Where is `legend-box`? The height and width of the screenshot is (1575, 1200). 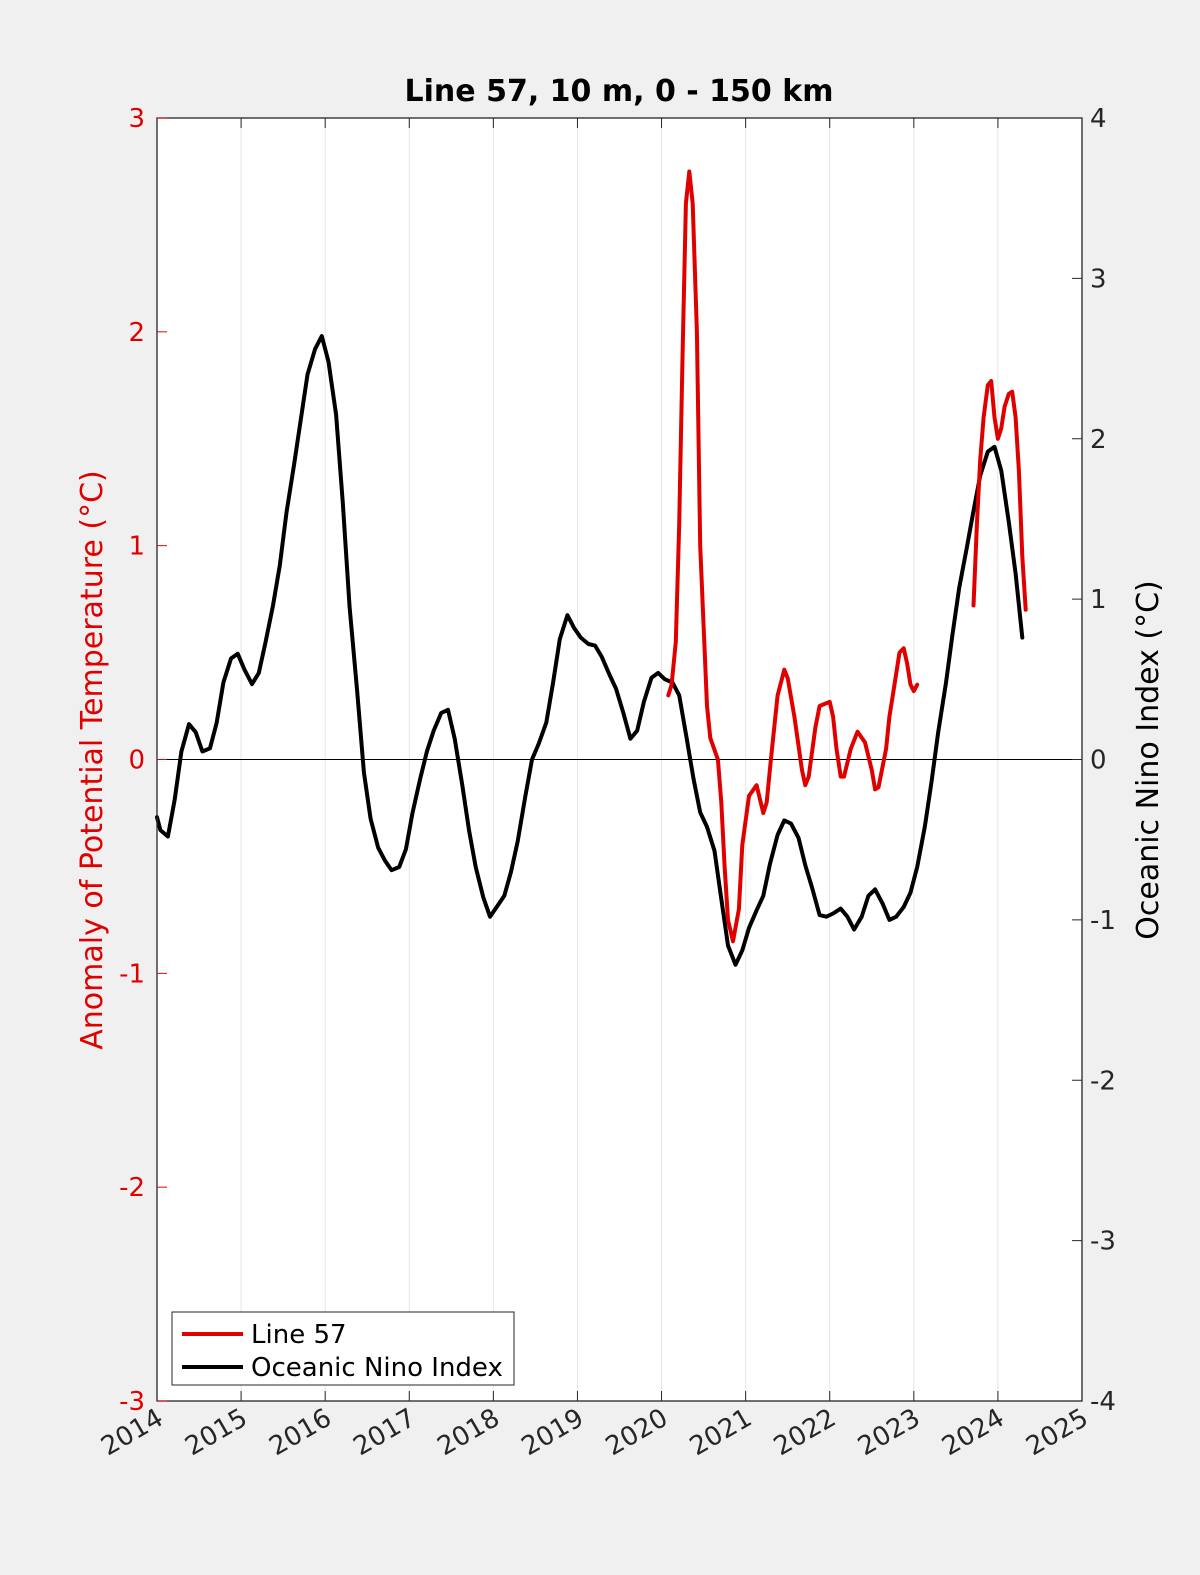
legend-box is located at coordinates (343, 1348).